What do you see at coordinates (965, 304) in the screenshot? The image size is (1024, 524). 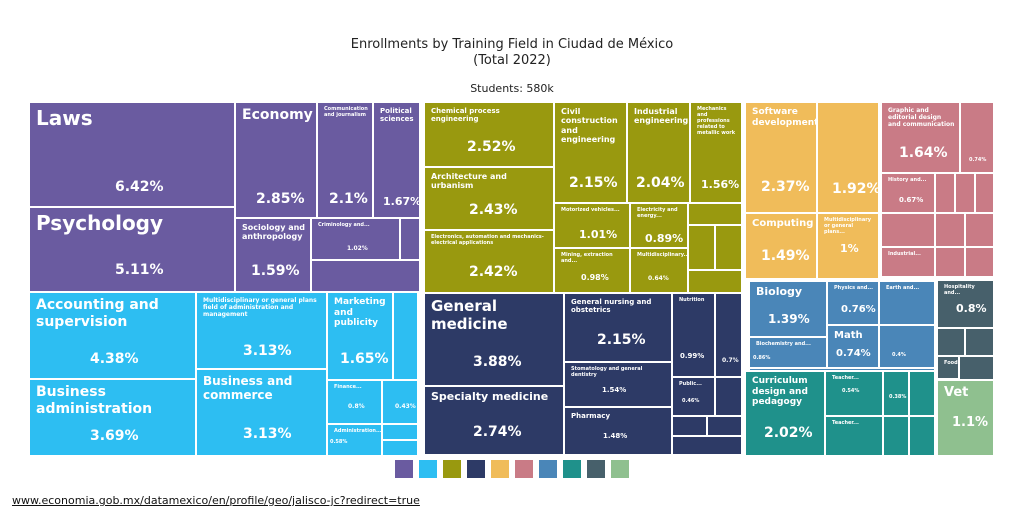 I see `treemap-cell: Hospitality and... 0.8%` at bounding box center [965, 304].